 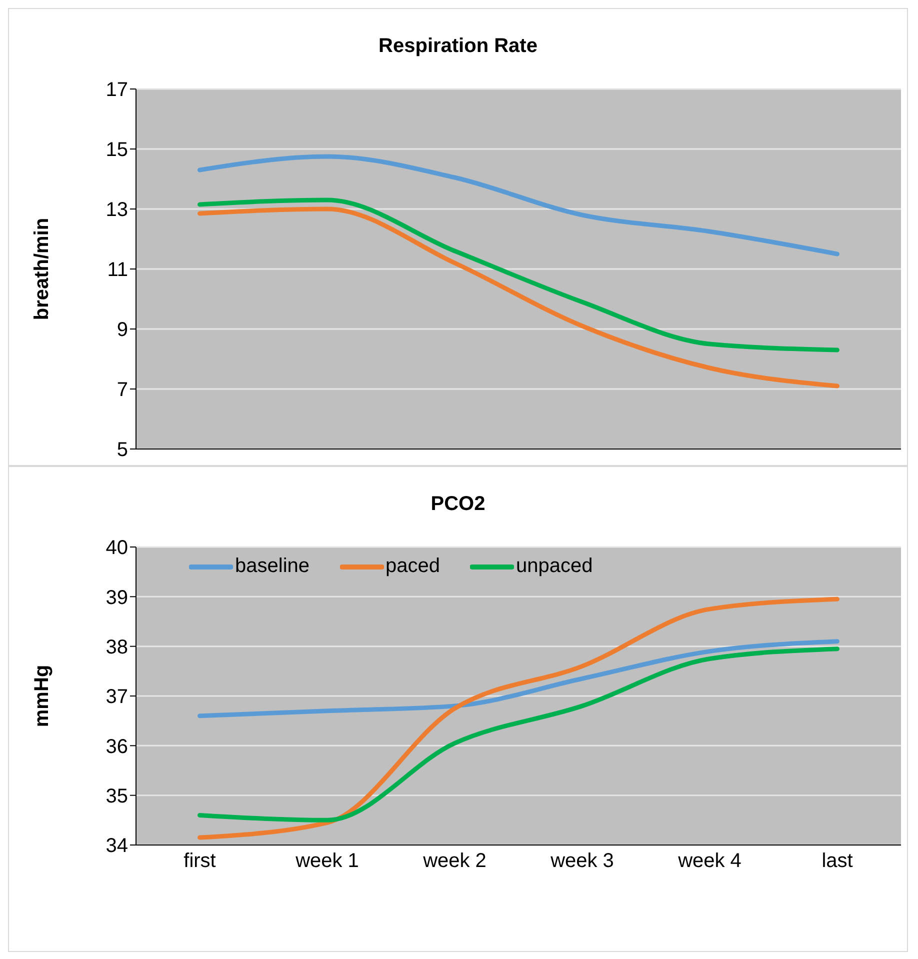 I want to click on y-tick-label: 35, so click(x=117, y=796).